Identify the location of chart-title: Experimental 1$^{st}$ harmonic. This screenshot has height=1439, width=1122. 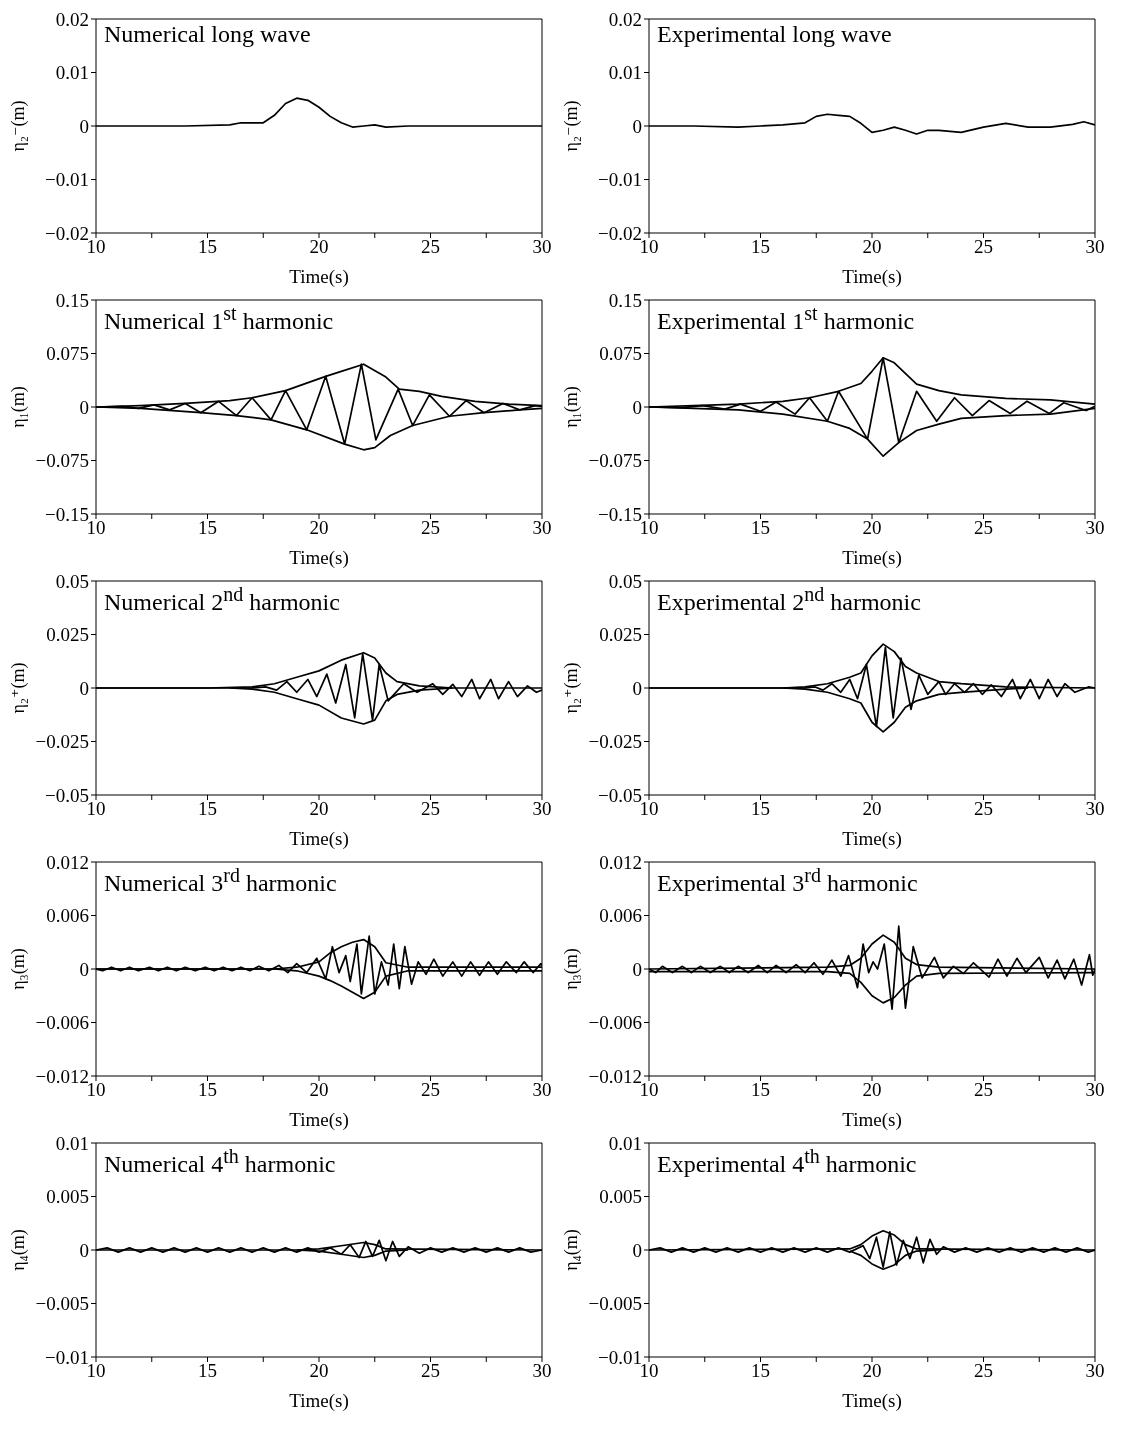
(786, 318).